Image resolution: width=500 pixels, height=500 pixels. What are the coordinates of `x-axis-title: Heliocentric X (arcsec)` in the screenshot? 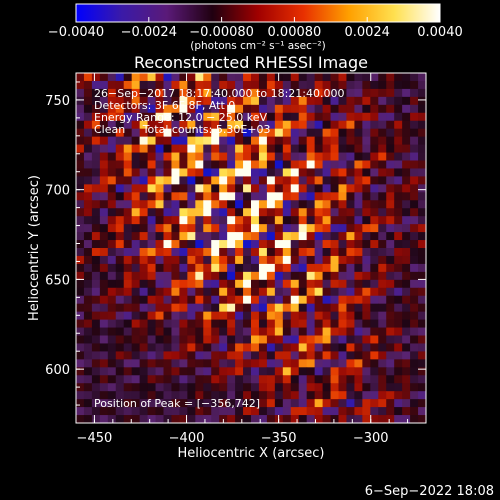 It's located at (251, 453).